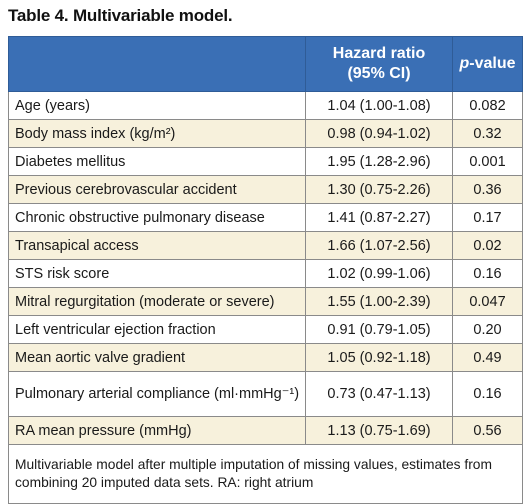 The height and width of the screenshot is (504, 529). Describe the element at coordinates (379, 73) in the screenshot. I see `header-hazard-ratio-line2: (95% CI)` at that location.